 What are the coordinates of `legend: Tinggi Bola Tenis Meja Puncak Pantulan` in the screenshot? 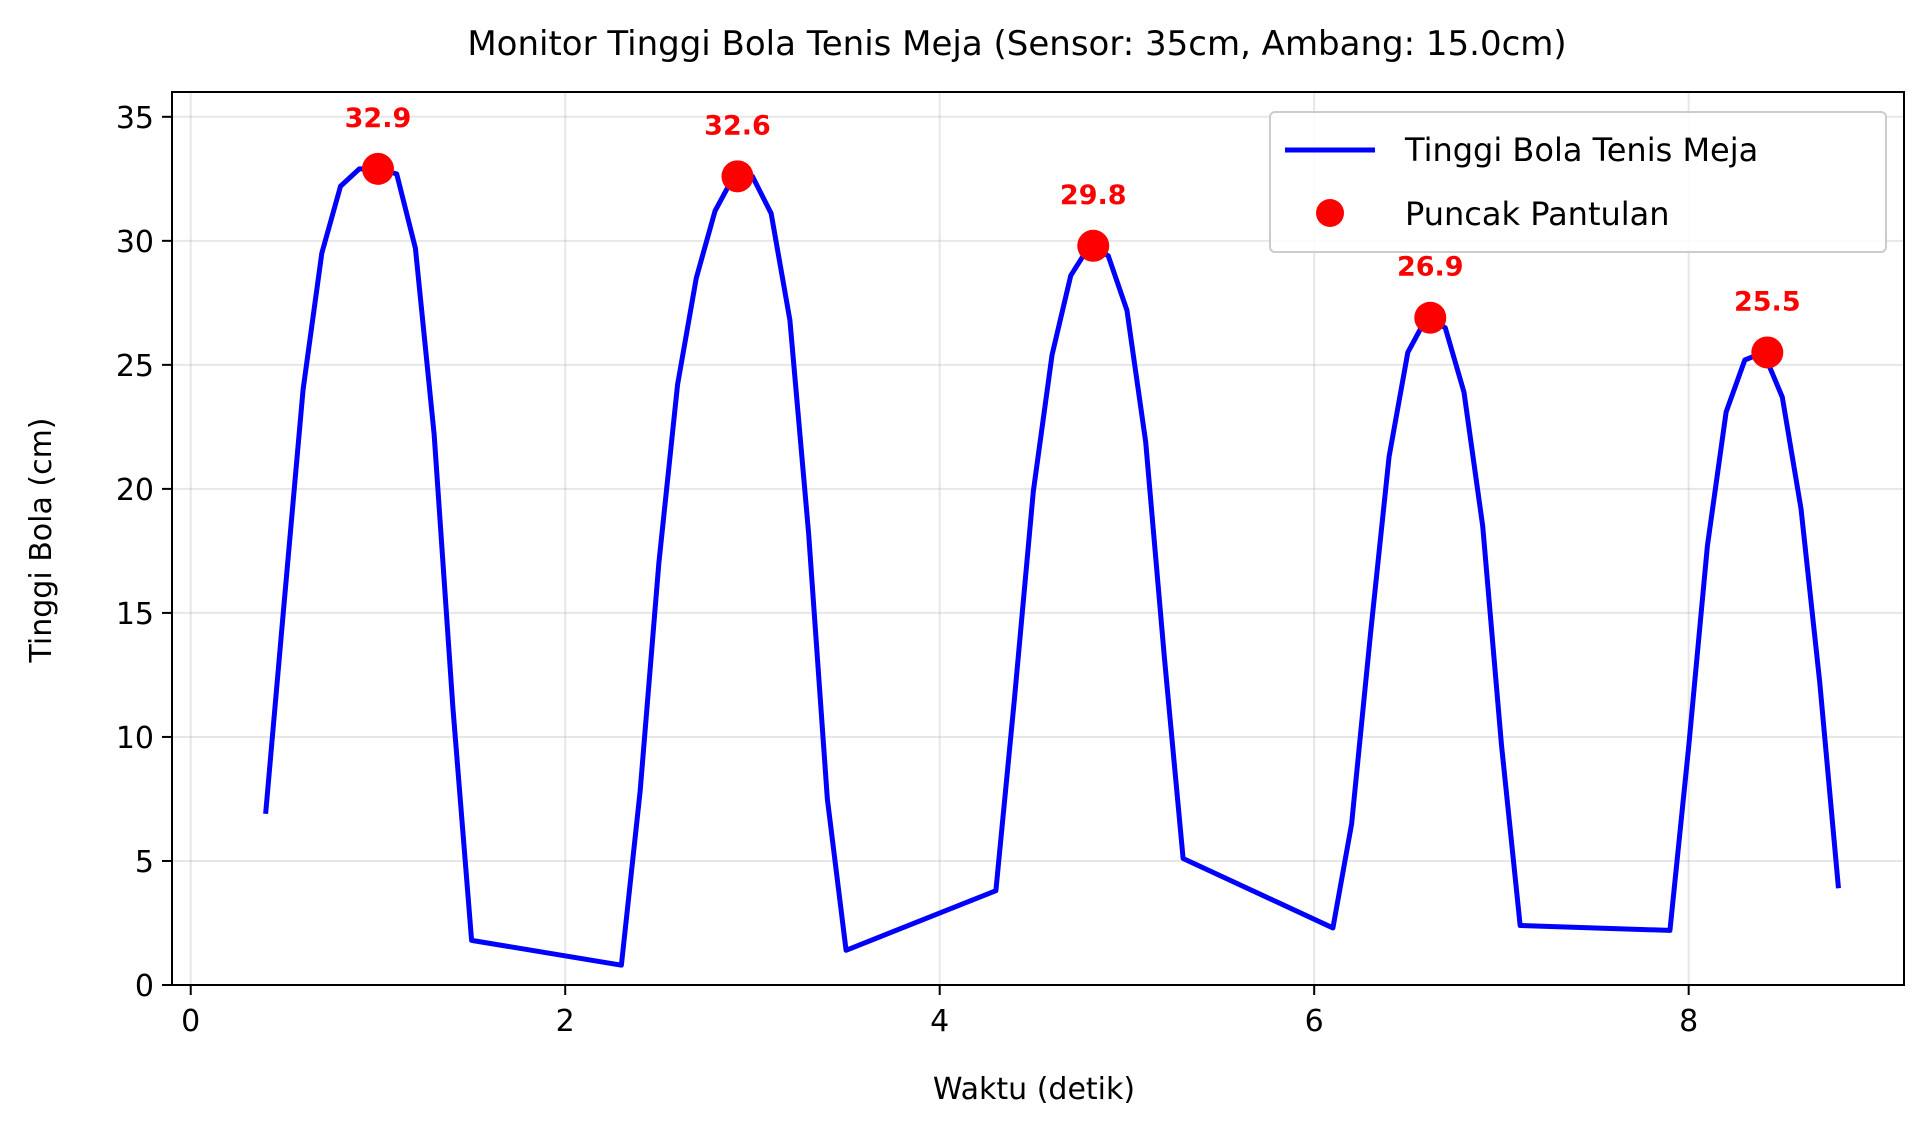 It's located at (1578, 182).